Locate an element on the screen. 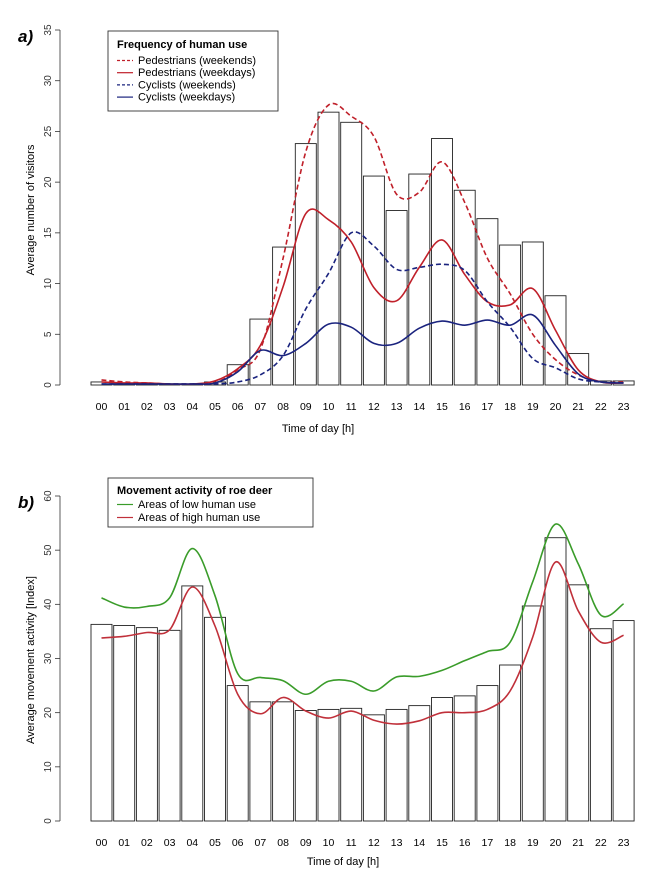 The image size is (661, 895). panel-a-x-tick-label-19: 19 is located at coordinates (533, 407).